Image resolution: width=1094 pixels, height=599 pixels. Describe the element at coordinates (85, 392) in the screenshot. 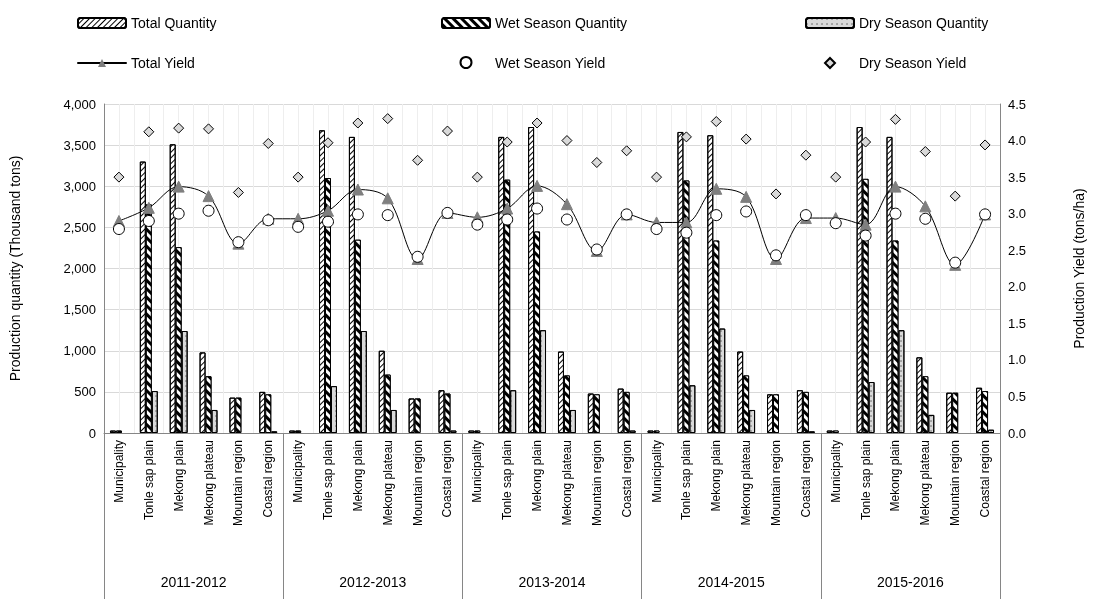

I see `y-tick-label: 500` at that location.